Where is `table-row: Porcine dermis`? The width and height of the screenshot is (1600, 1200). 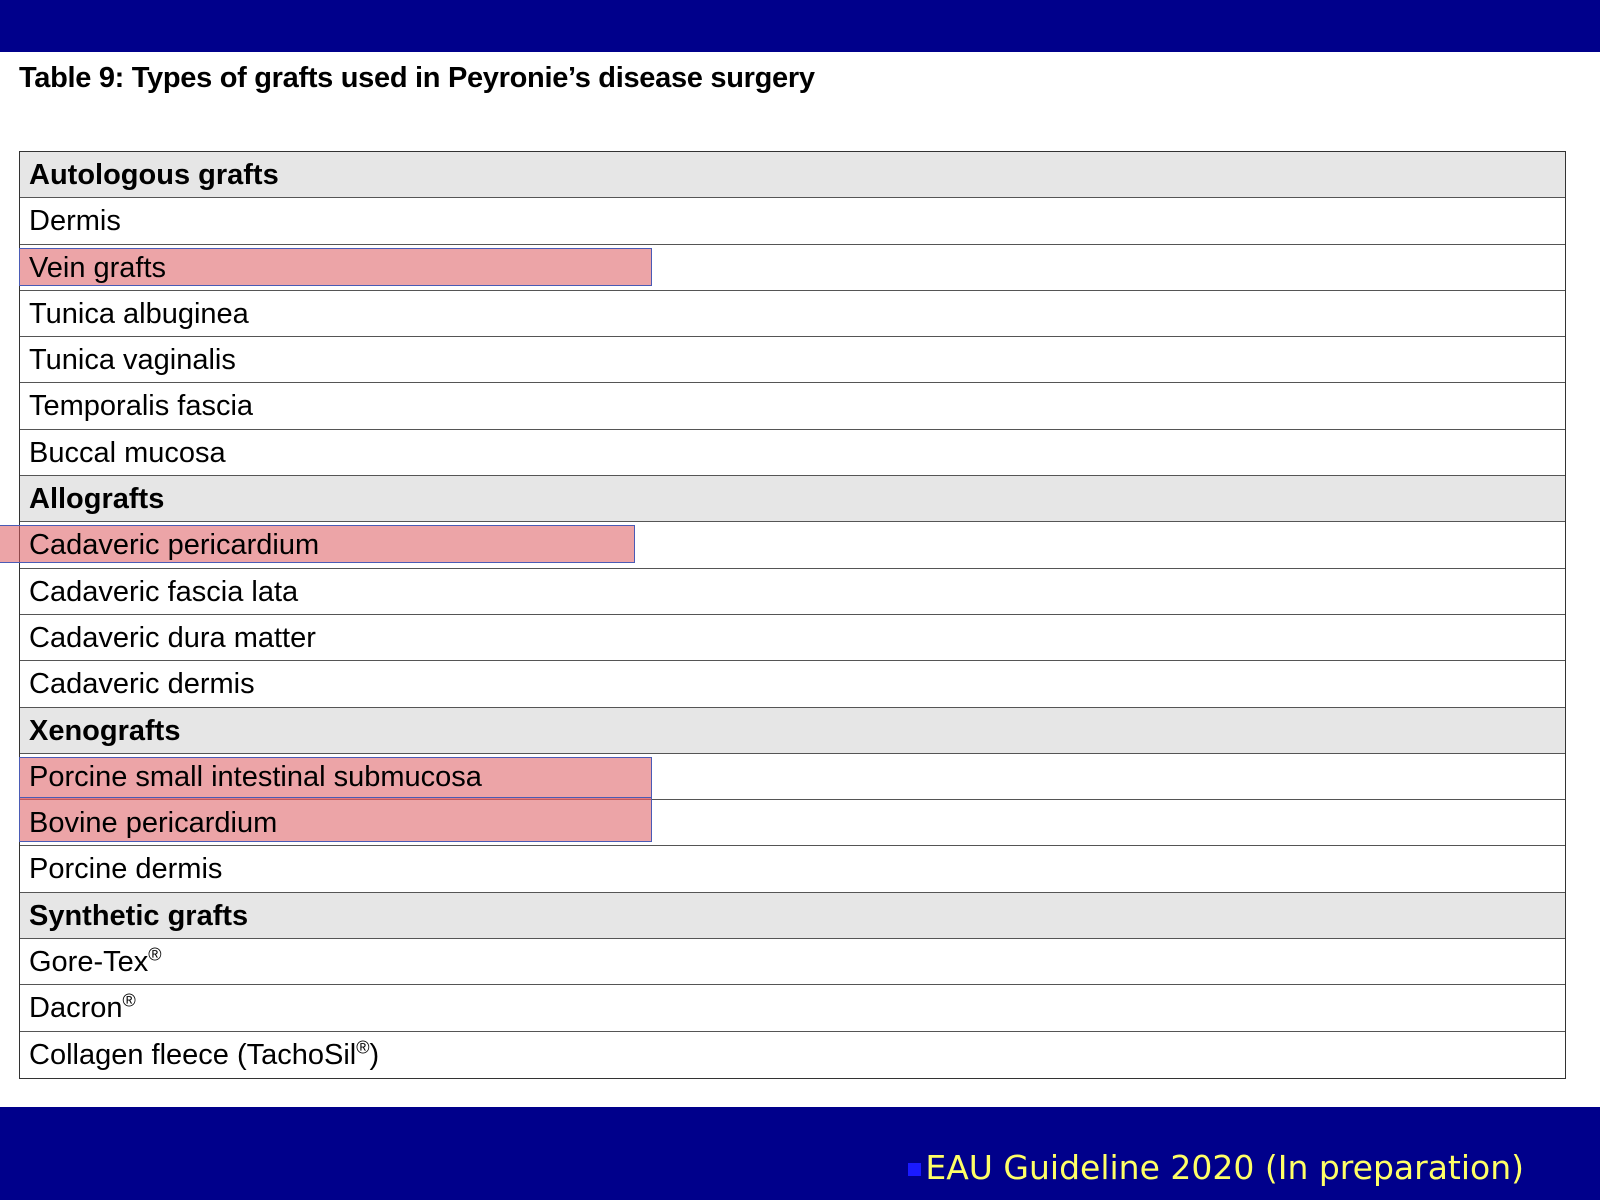 table-row: Porcine dermis is located at coordinates (792, 869).